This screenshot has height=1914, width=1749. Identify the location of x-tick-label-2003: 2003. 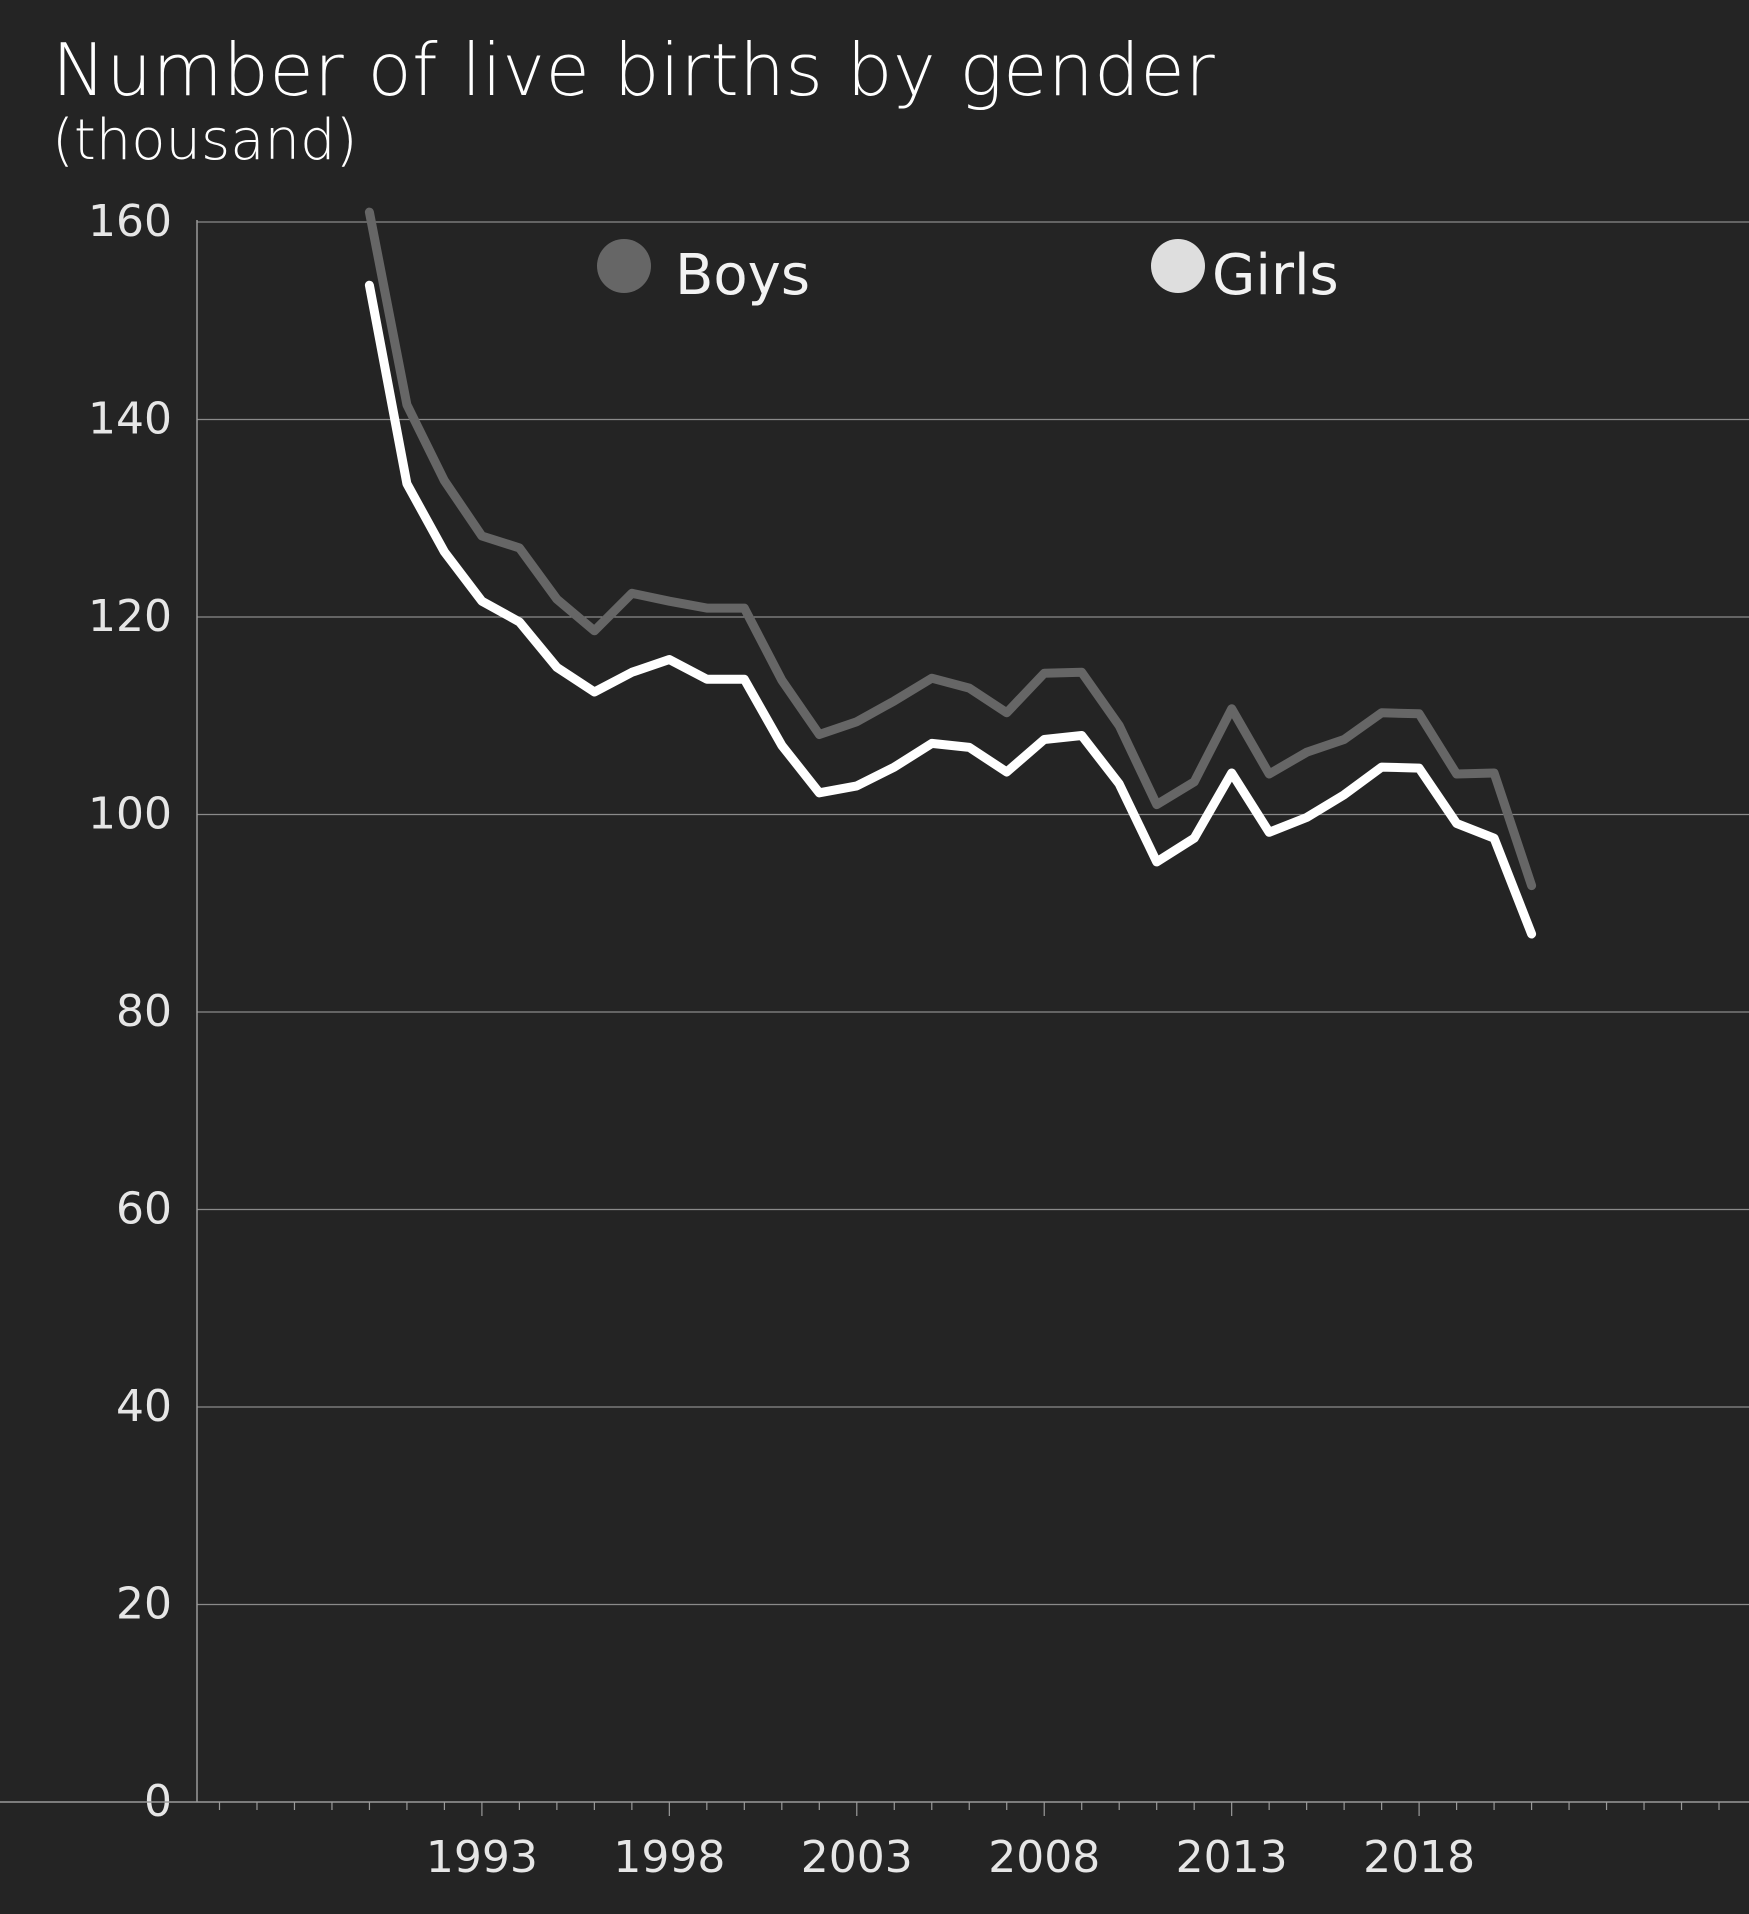
(857, 1857).